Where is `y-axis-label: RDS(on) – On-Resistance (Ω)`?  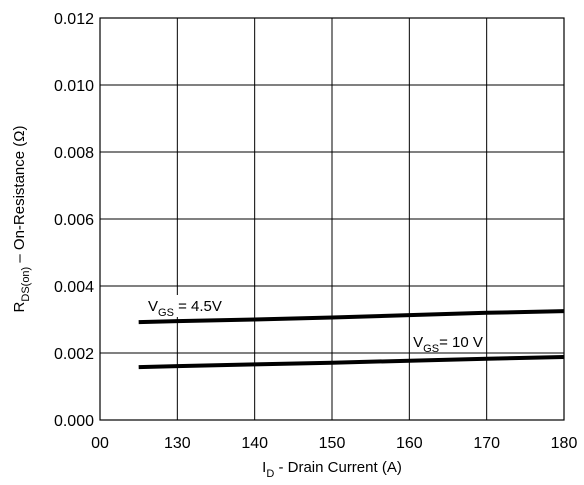 y-axis-label: RDS(on) – On-Resistance (Ω) is located at coordinates (21, 219).